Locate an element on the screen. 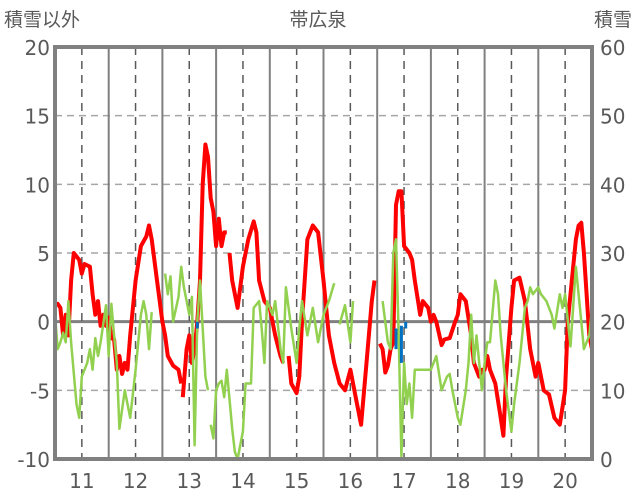  y2-tick-label: 10 is located at coordinates (612, 391).